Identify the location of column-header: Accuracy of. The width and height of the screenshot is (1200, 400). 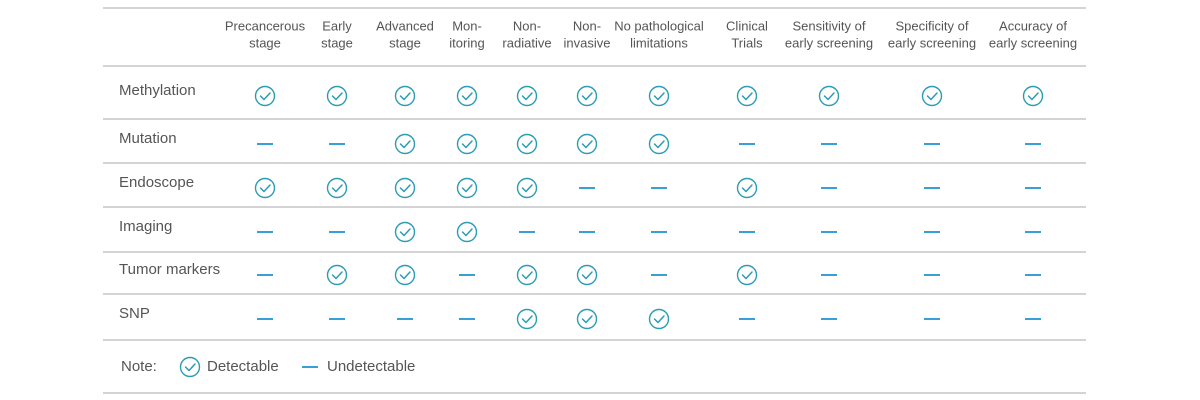
(1033, 25).